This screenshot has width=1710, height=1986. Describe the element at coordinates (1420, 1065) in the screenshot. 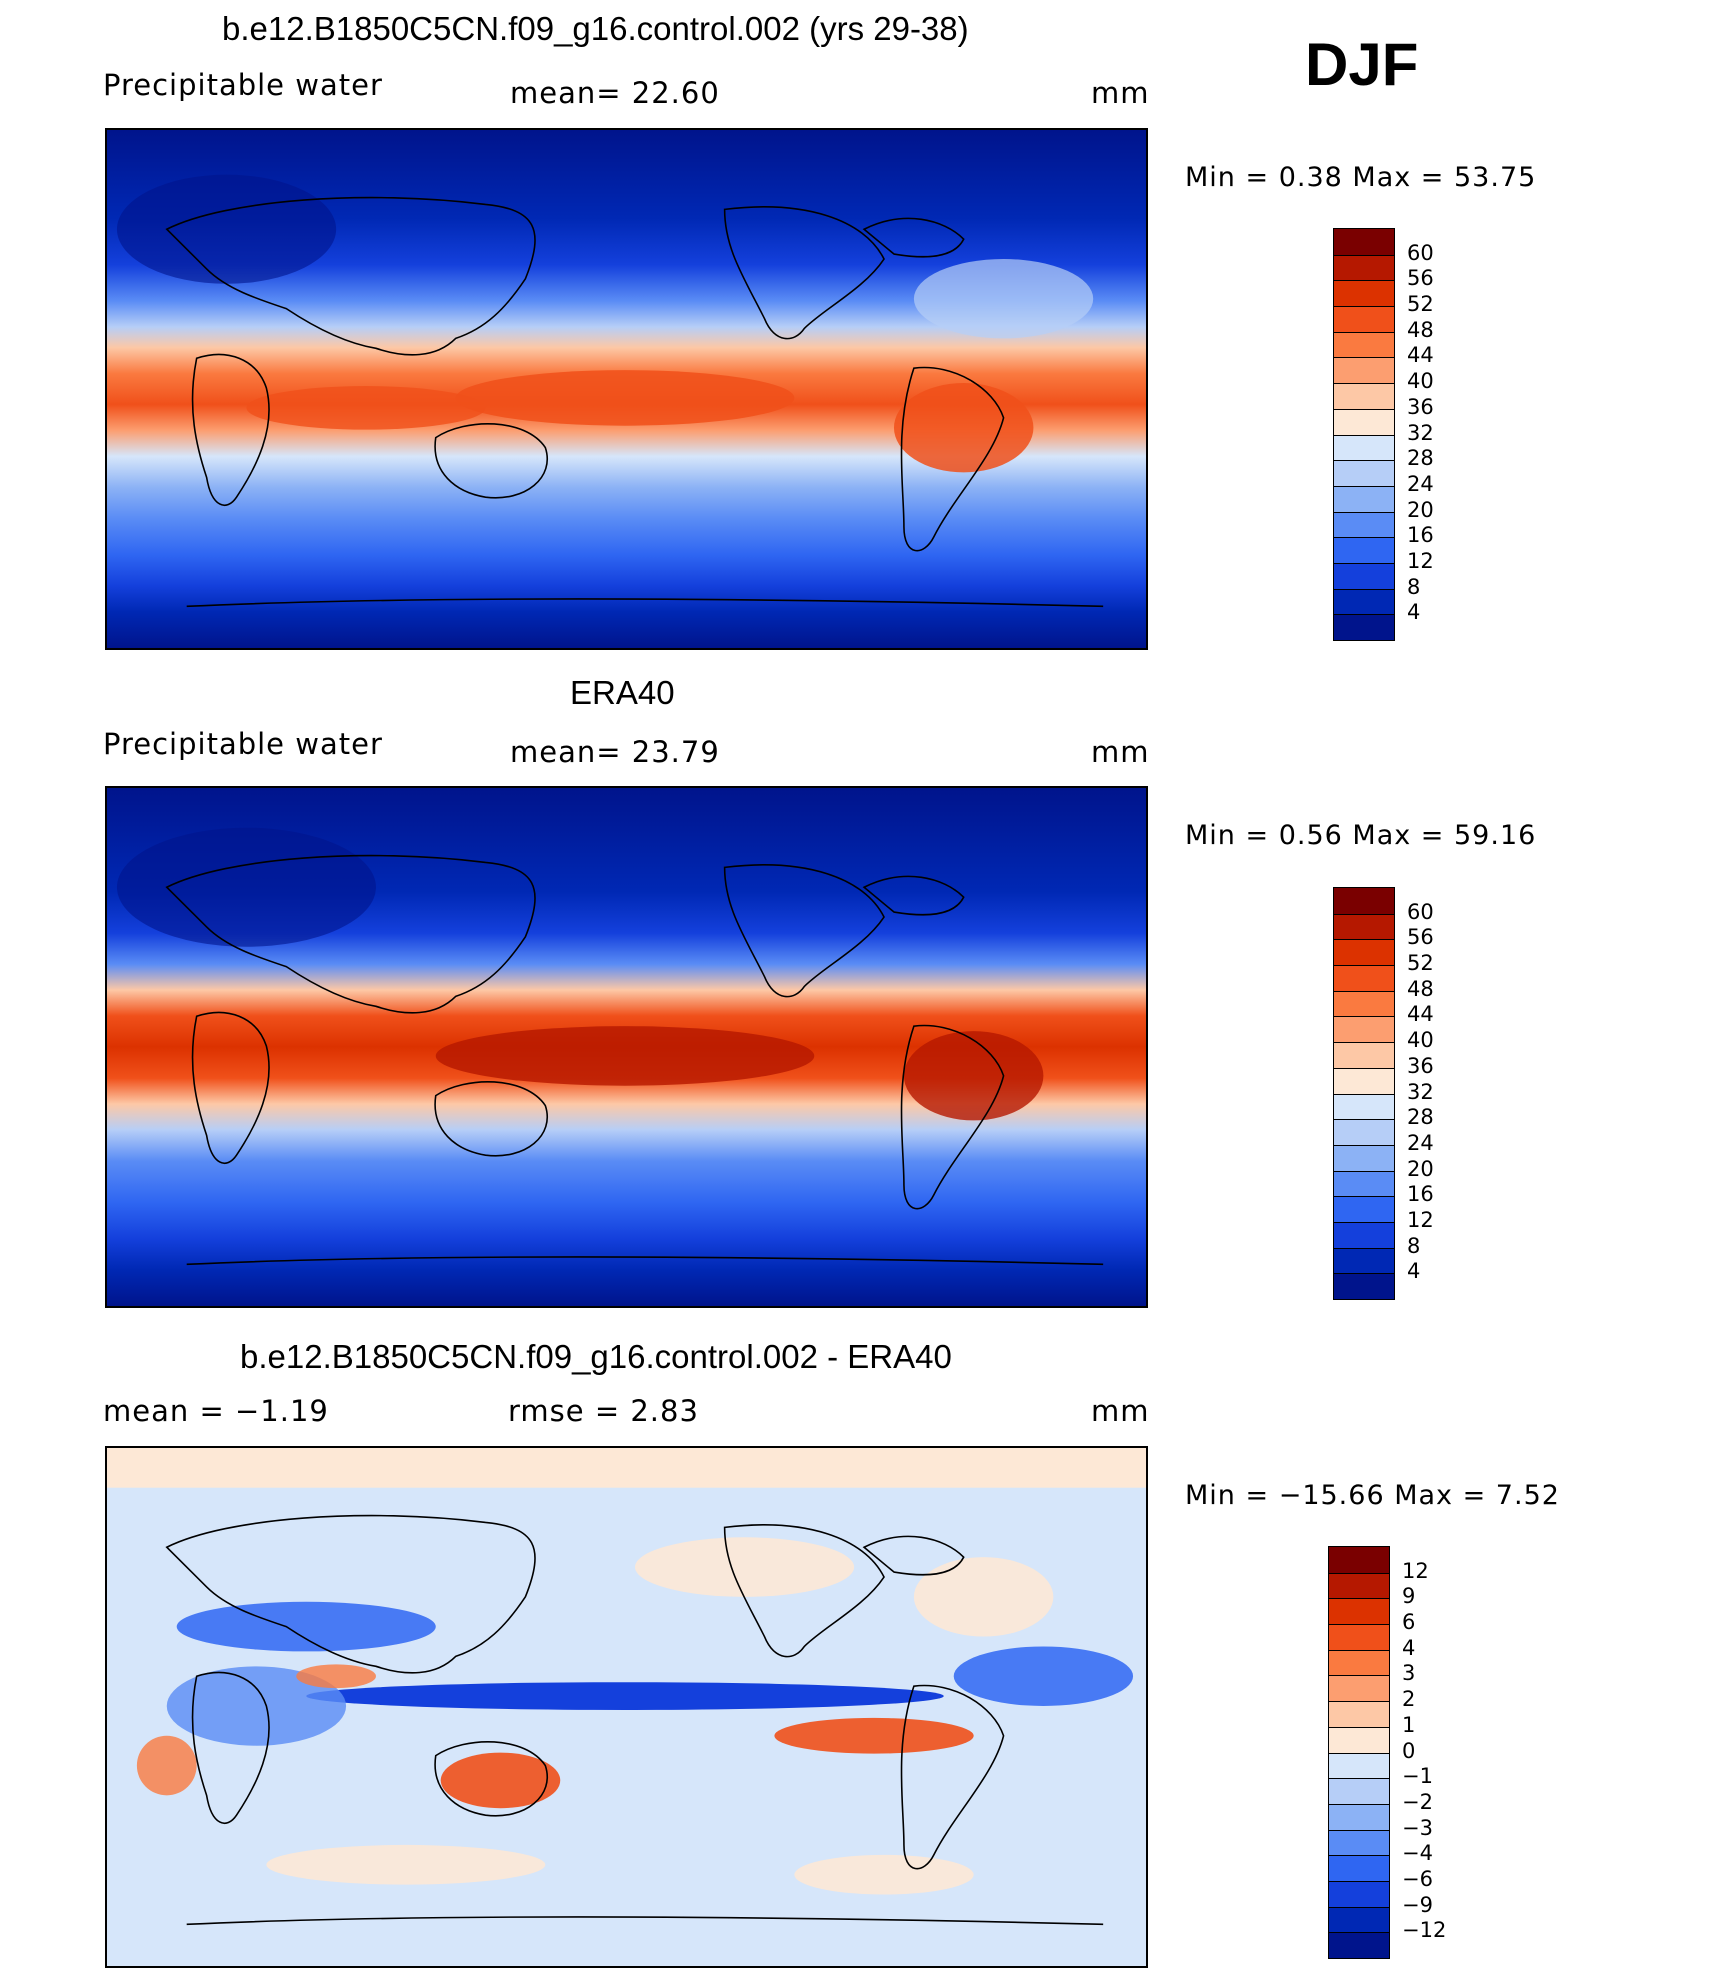

I see `colorbar-tick-label: 36` at that location.